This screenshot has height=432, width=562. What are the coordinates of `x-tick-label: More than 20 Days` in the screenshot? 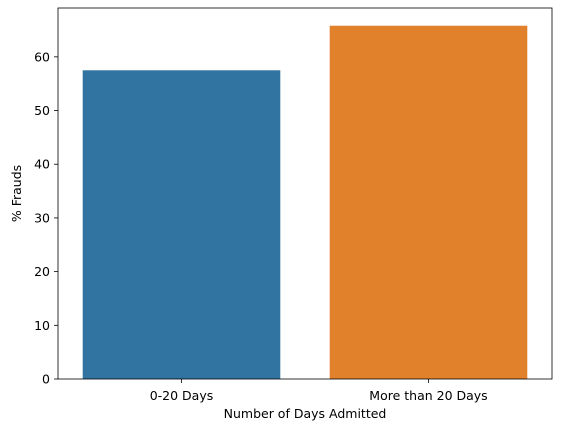 It's located at (428, 395).